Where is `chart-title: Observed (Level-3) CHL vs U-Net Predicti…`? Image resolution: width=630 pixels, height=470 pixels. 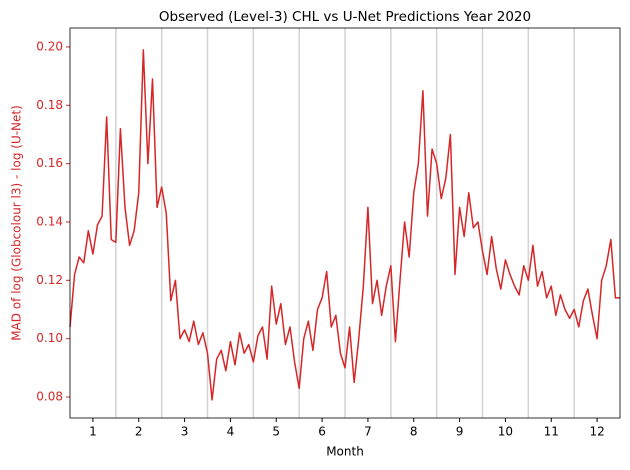
chart-title: Observed (Level-3) CHL vs U-Net Predicti… is located at coordinates (345, 17).